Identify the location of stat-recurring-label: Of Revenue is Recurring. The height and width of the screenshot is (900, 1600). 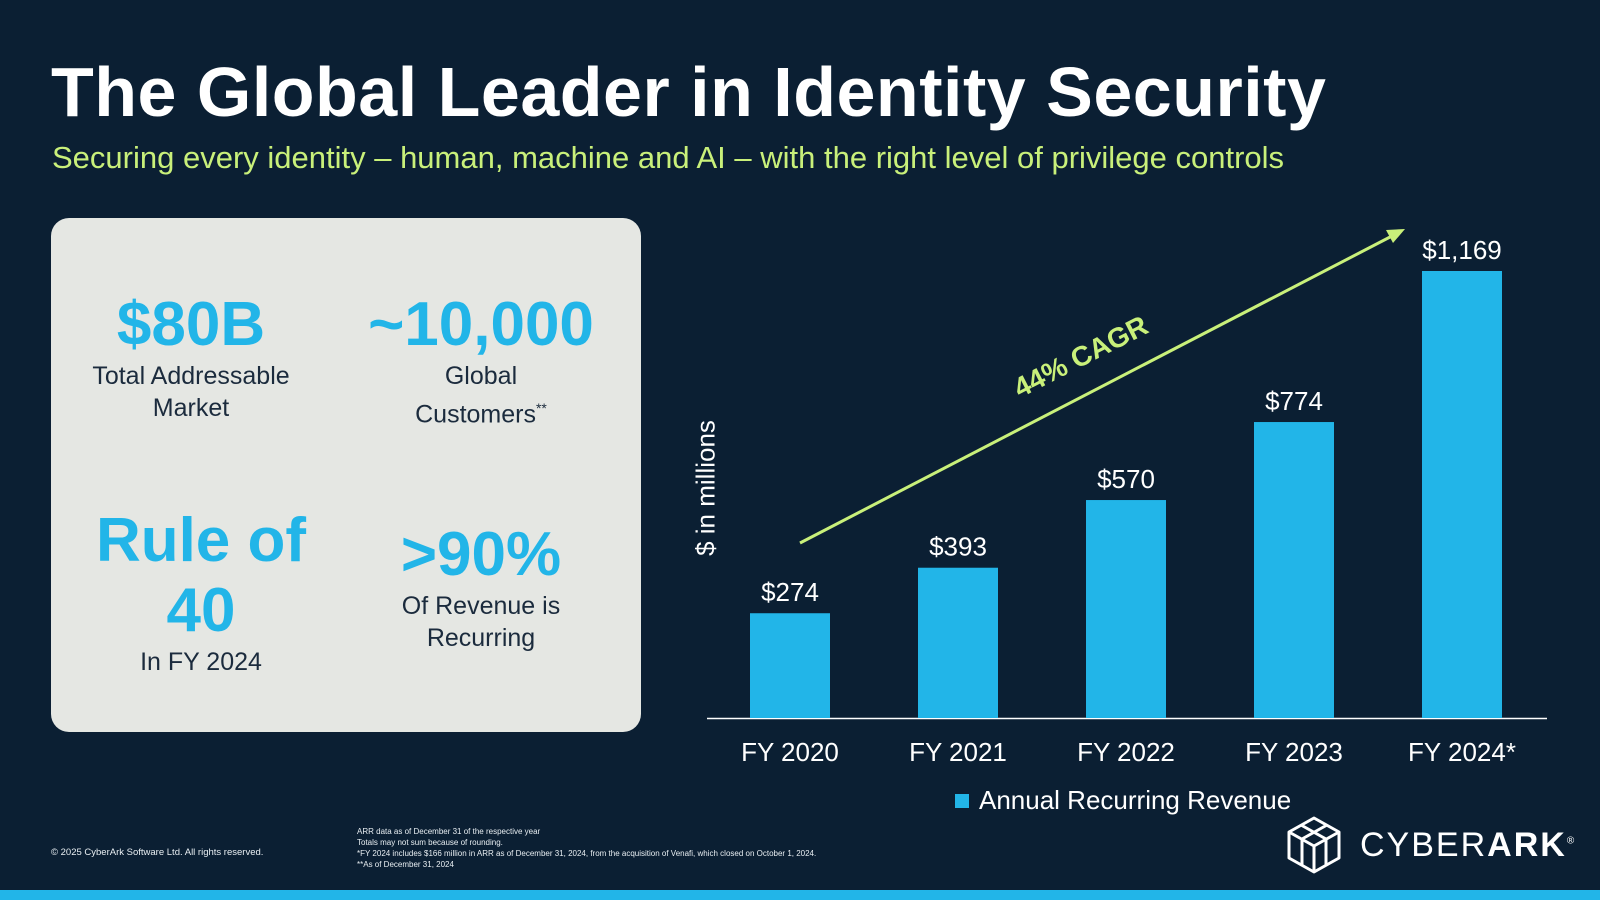
(481, 622).